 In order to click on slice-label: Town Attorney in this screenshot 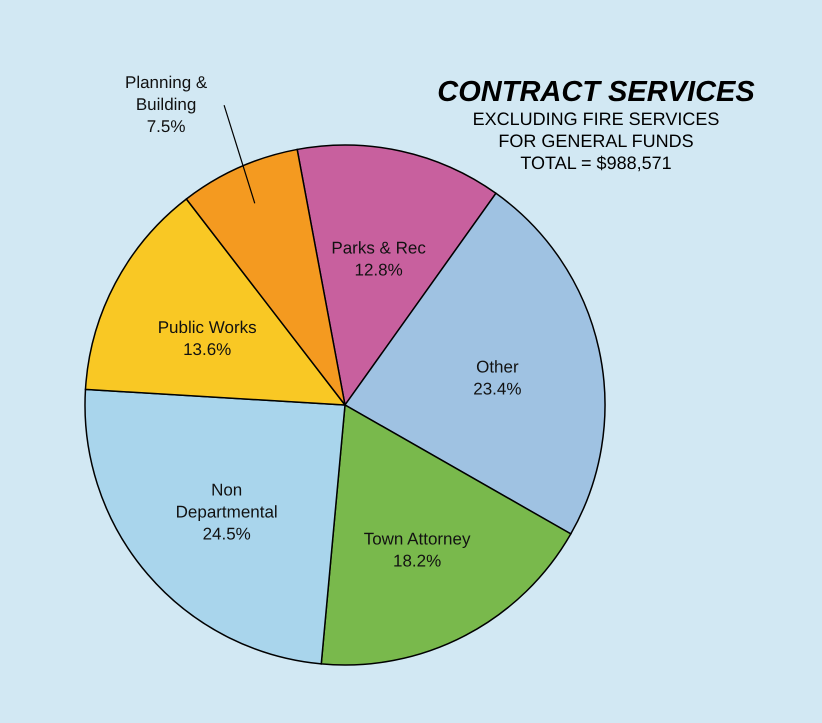, I will do `click(417, 538)`.